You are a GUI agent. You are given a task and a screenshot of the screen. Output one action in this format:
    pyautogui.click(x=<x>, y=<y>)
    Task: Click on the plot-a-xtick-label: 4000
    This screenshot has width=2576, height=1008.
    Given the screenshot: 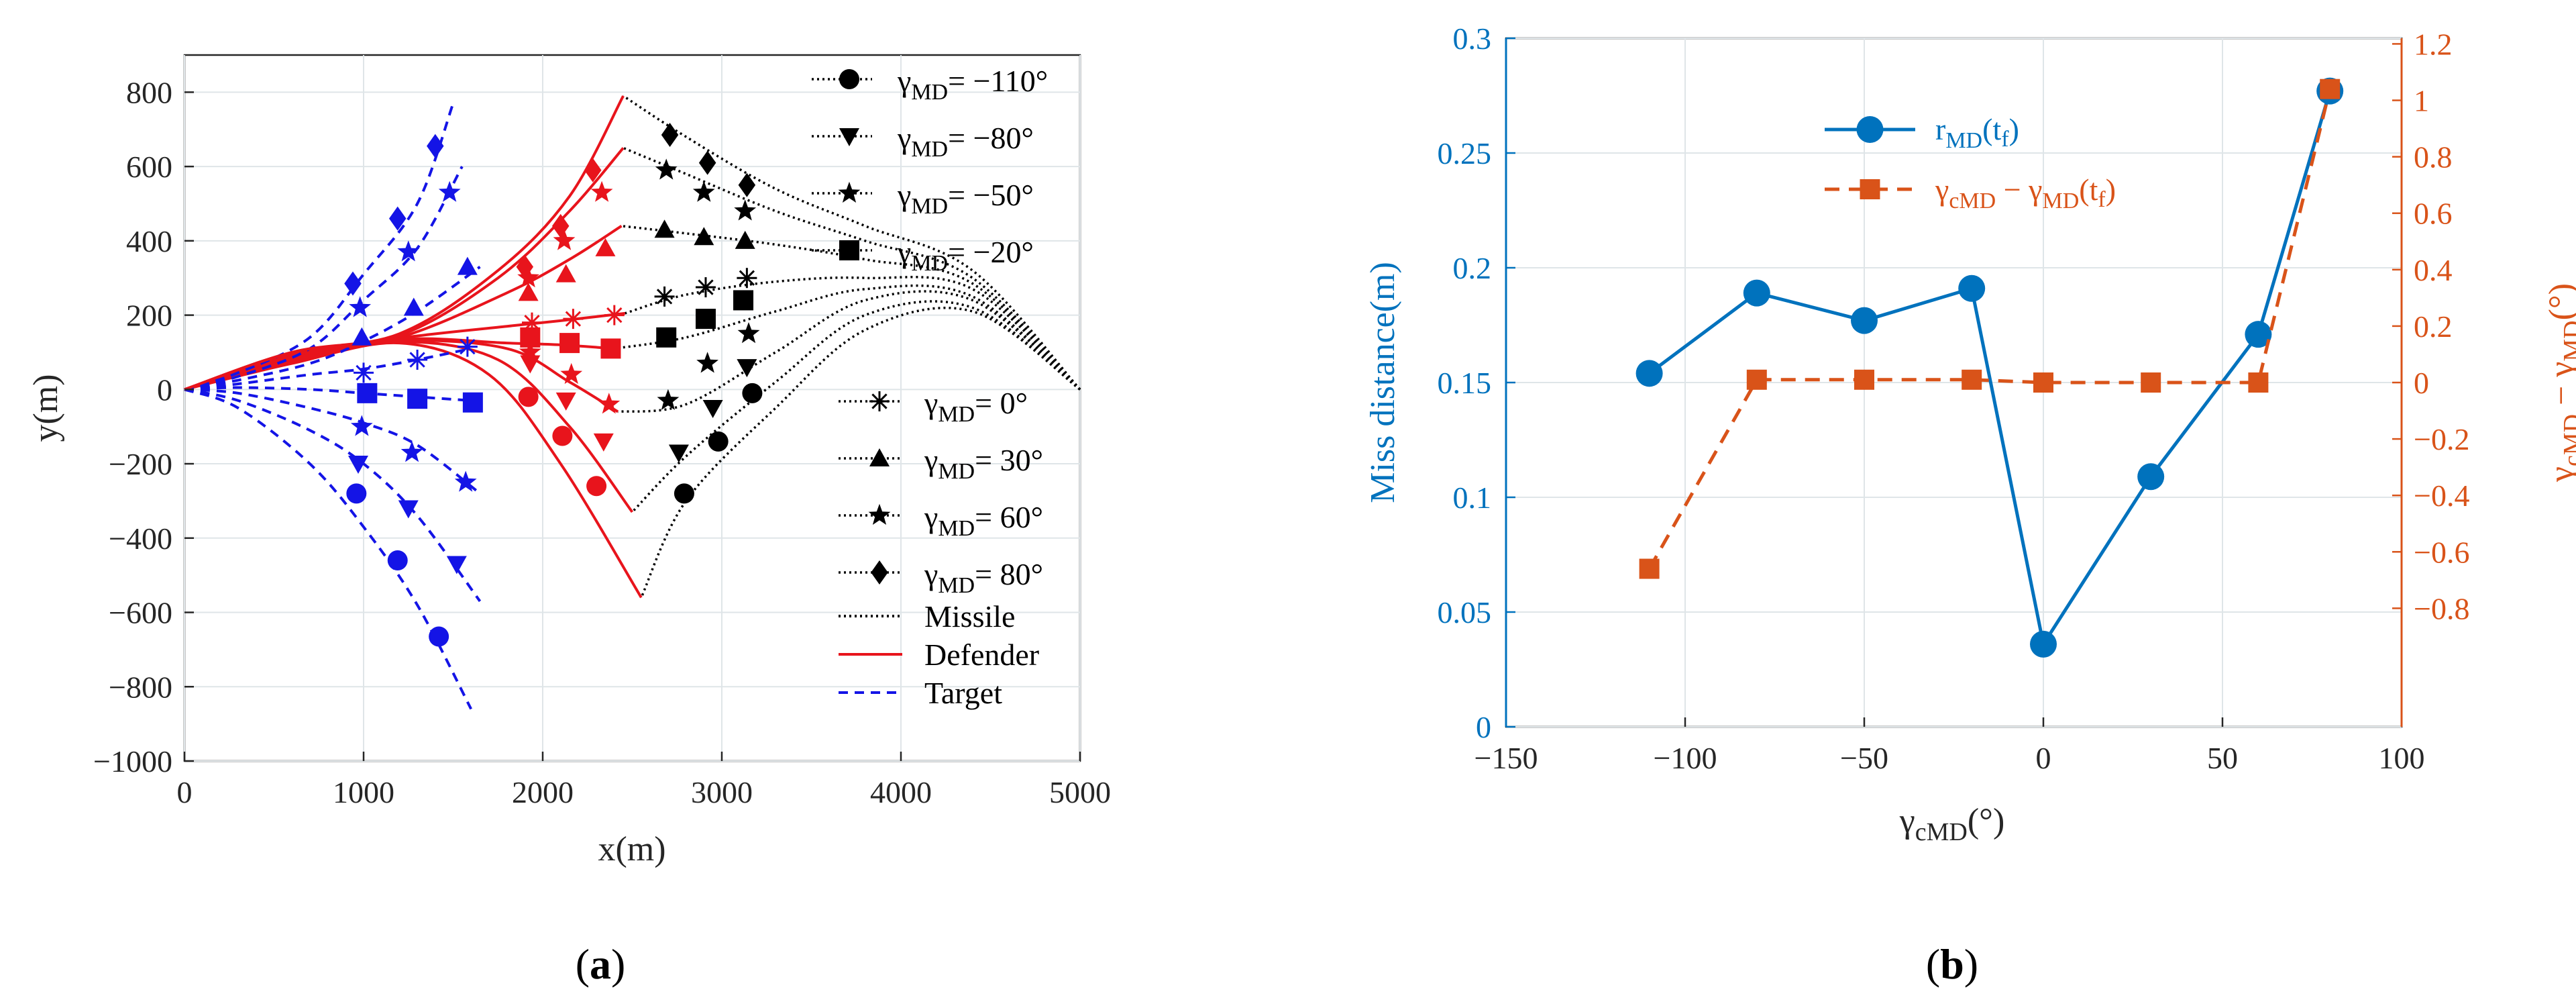 What is the action you would take?
    pyautogui.click(x=901, y=792)
    